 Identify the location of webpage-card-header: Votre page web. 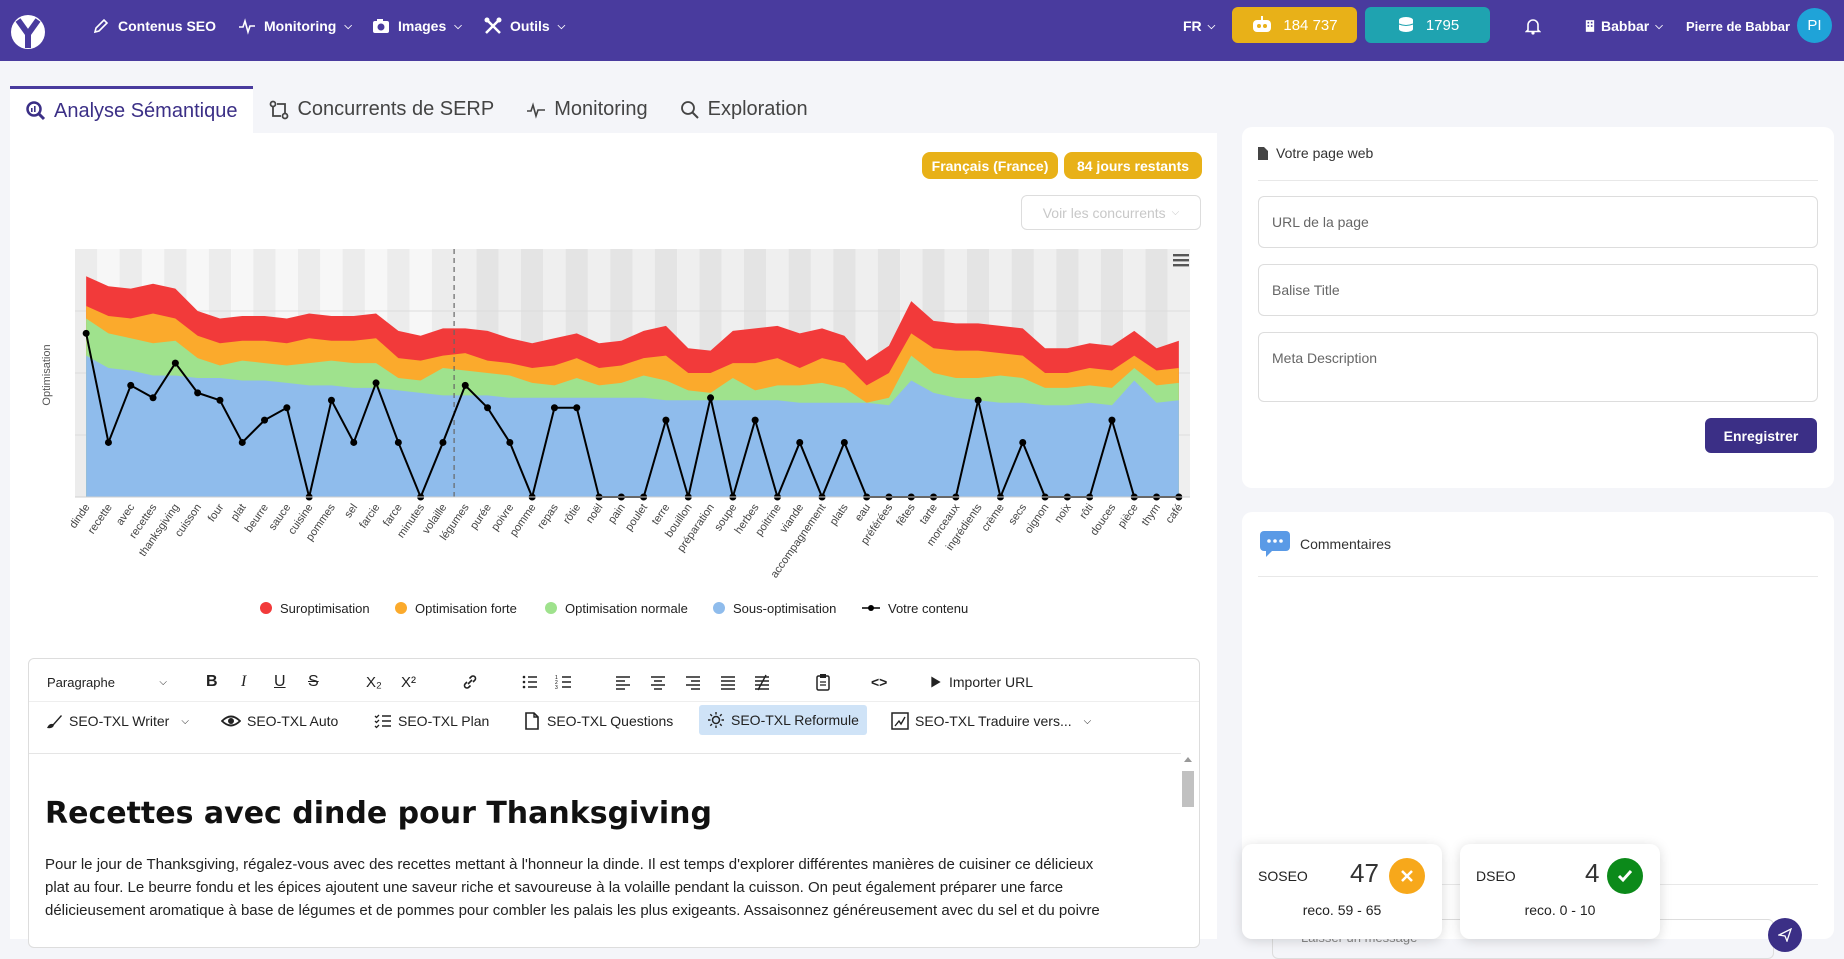
(1315, 153).